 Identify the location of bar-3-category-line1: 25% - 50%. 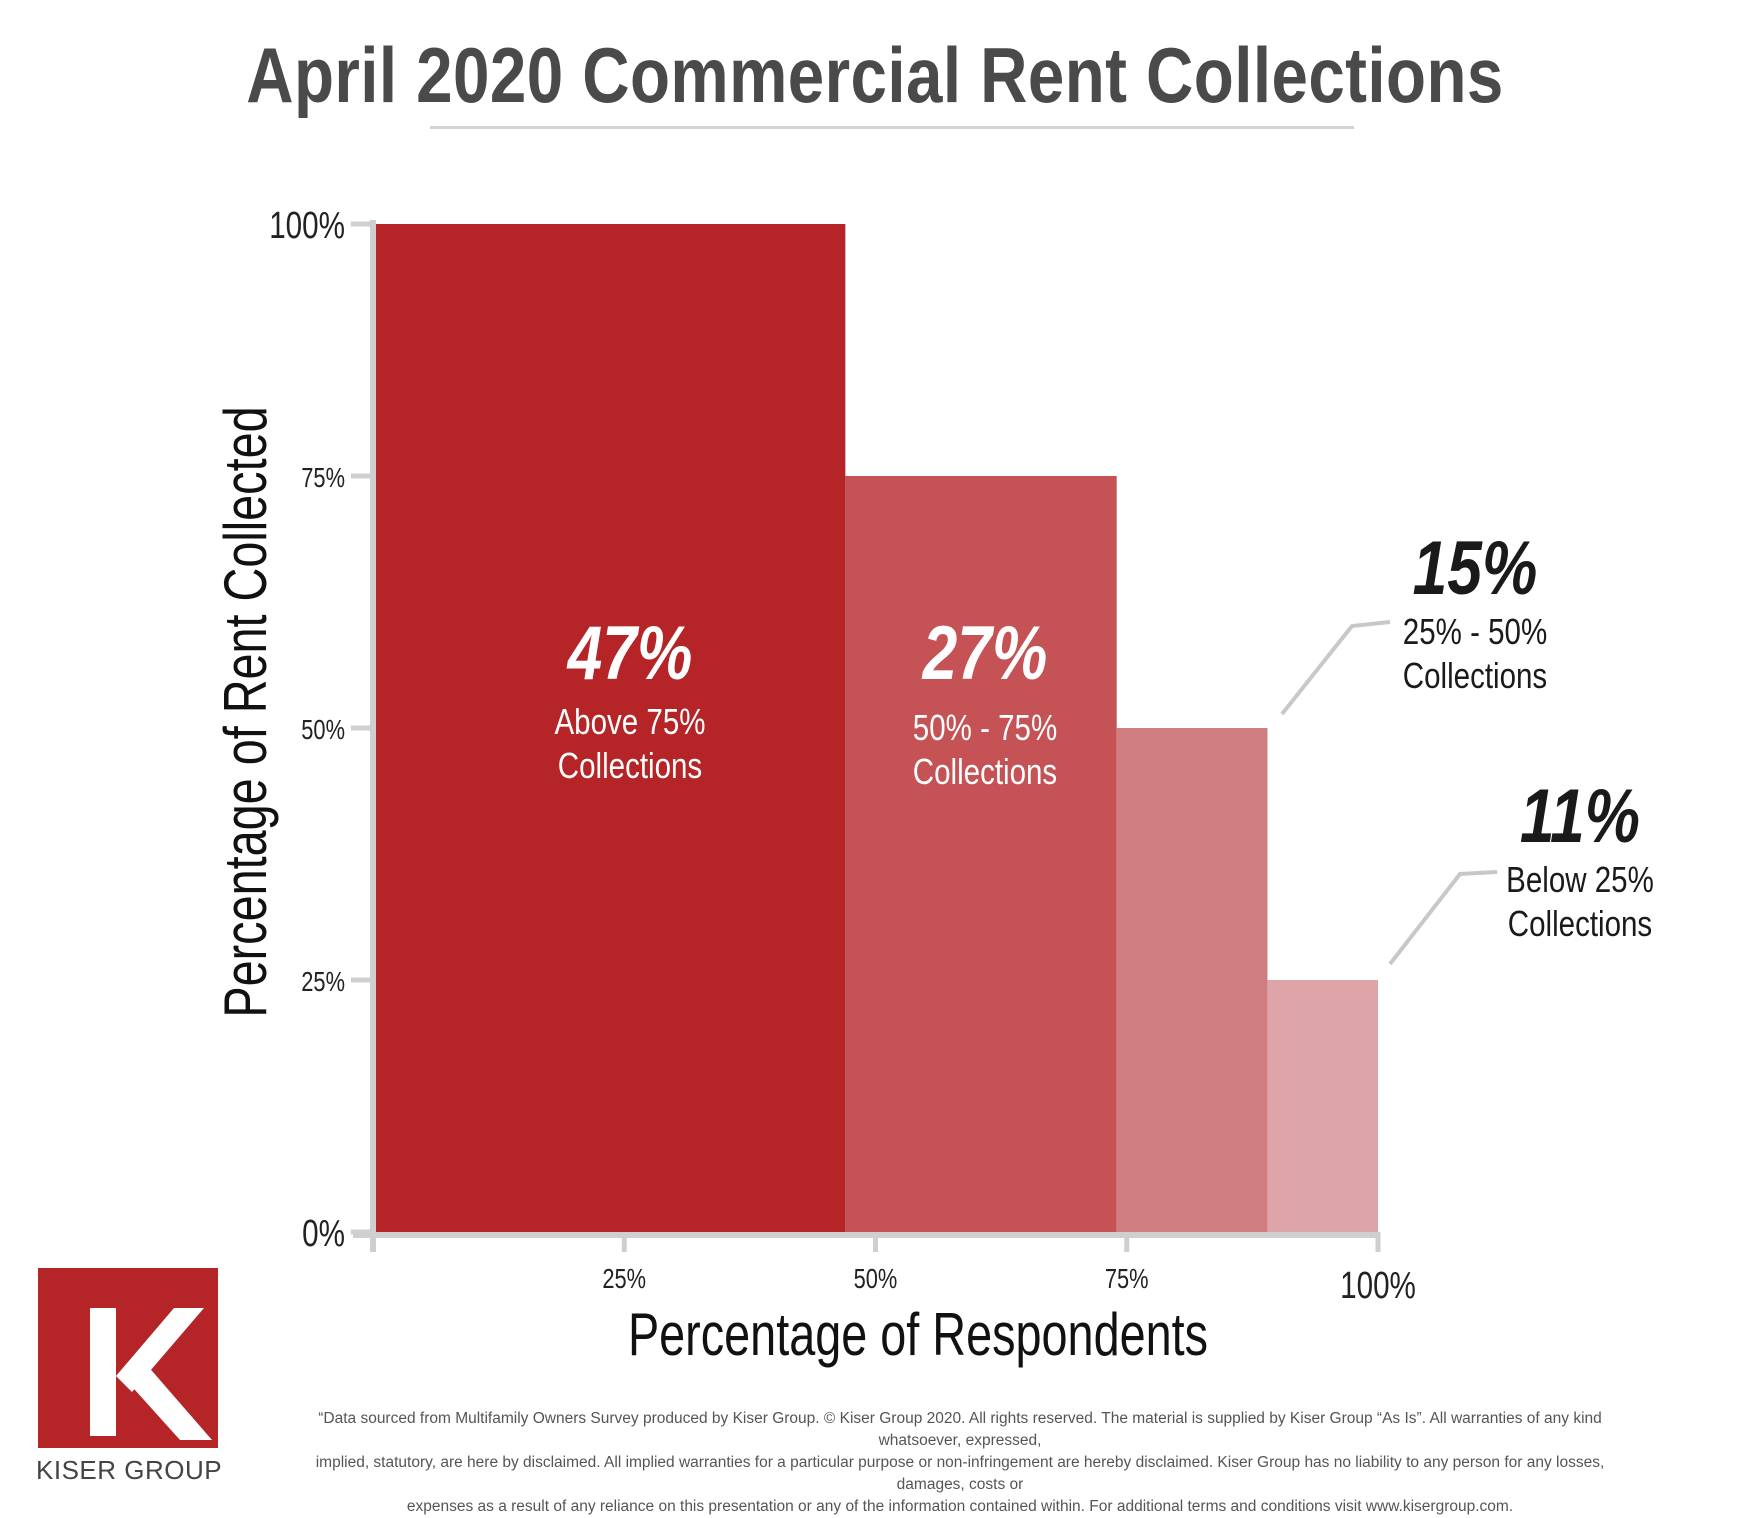
(1475, 631).